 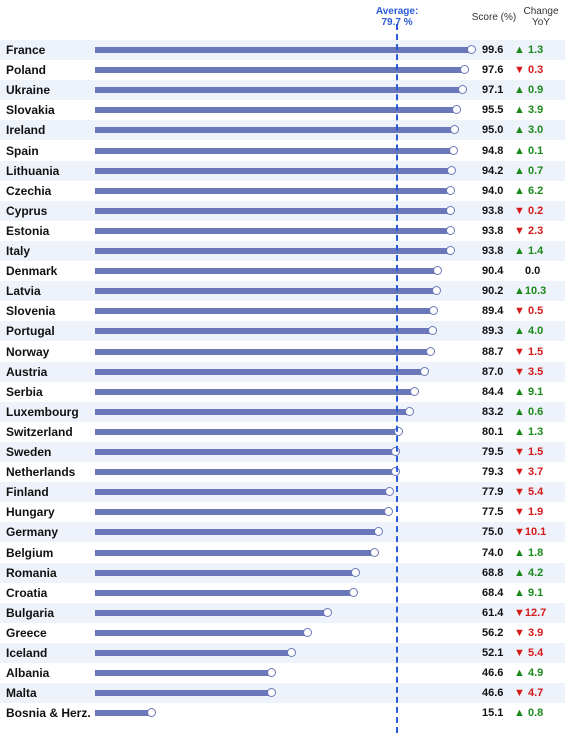 I want to click on country-label: Iceland, so click(x=27, y=653).